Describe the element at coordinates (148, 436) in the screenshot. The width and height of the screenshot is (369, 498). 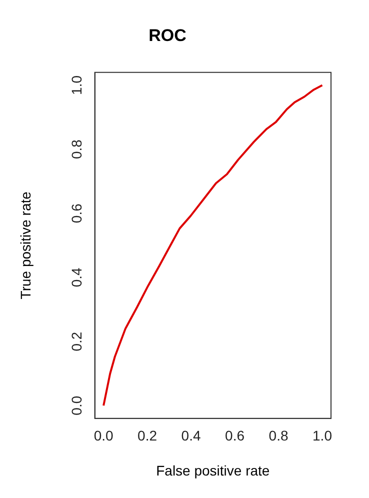
I see `x-tick-label: 0.2` at that location.